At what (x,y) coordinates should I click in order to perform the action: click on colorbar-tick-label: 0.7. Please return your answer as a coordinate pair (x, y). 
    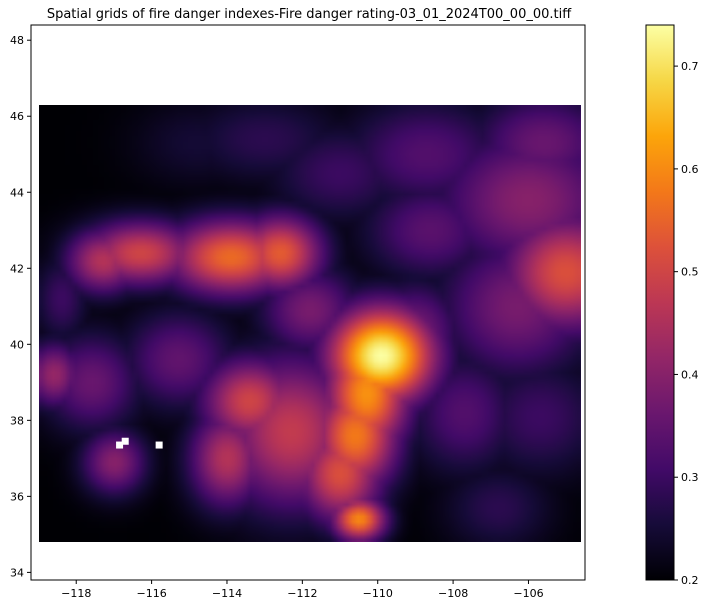
    Looking at the image, I should click on (690, 66).